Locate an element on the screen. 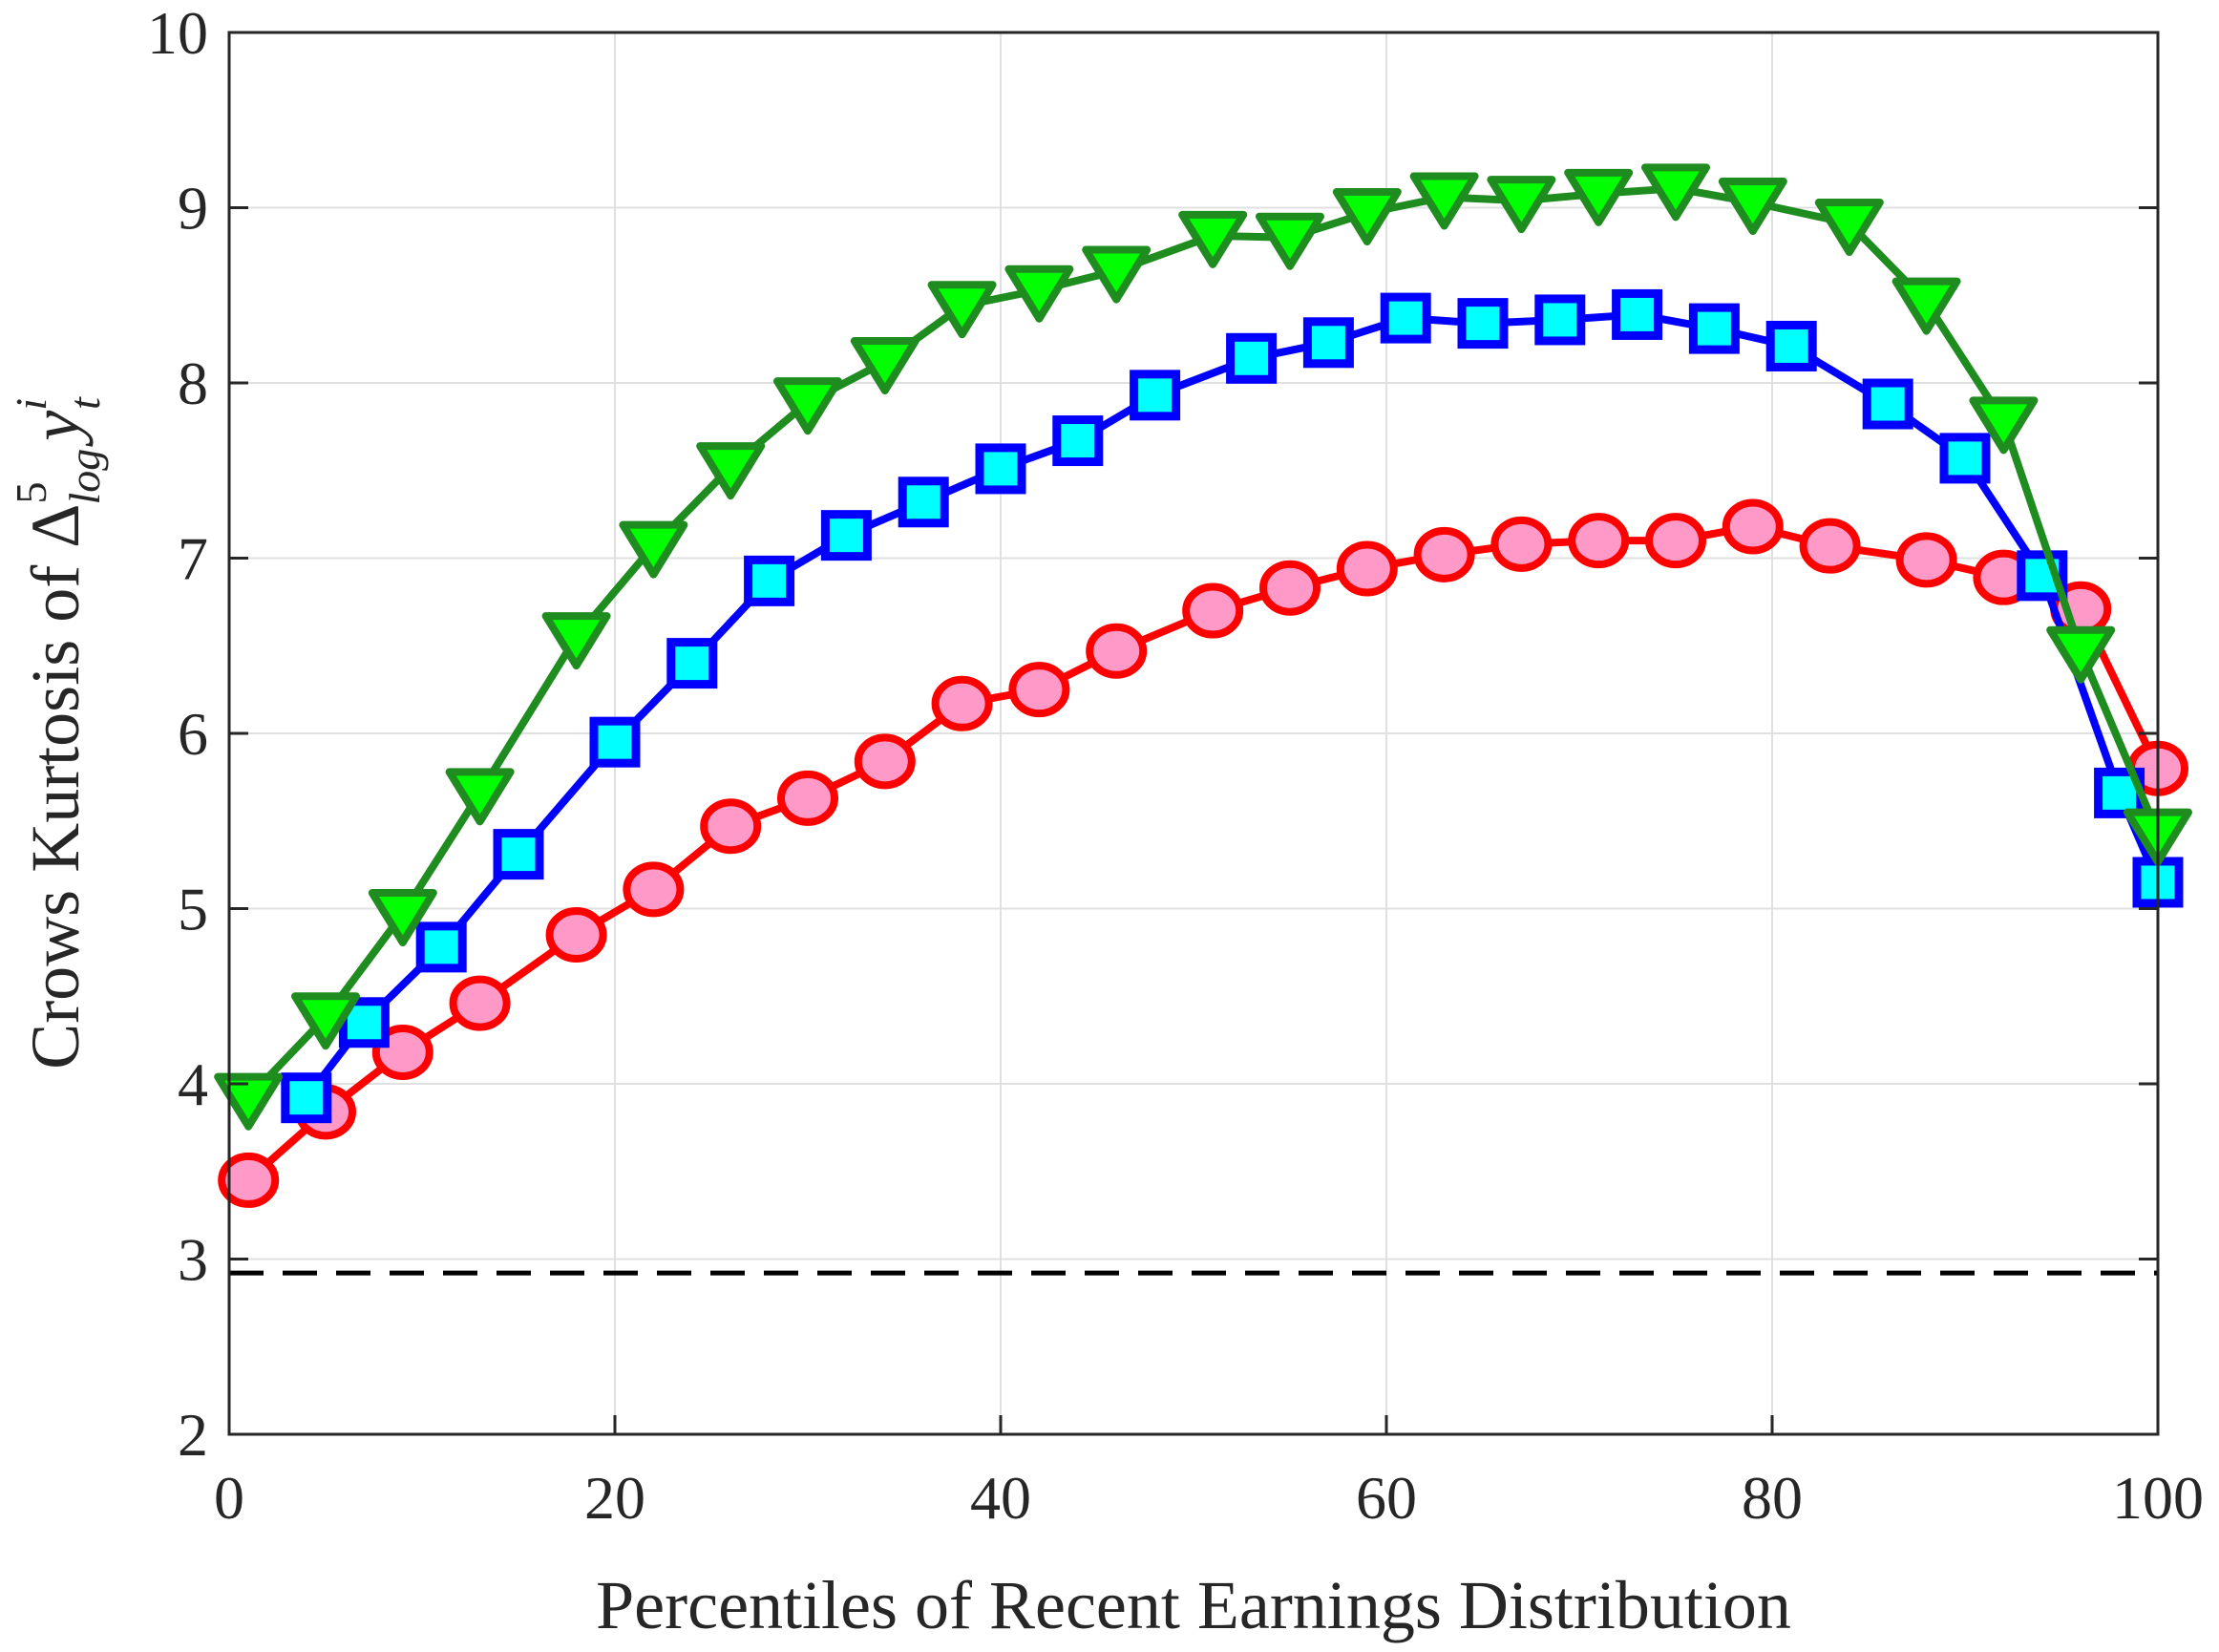 The width and height of the screenshot is (2219, 1652). y-tick-label: 9 is located at coordinates (193, 209).